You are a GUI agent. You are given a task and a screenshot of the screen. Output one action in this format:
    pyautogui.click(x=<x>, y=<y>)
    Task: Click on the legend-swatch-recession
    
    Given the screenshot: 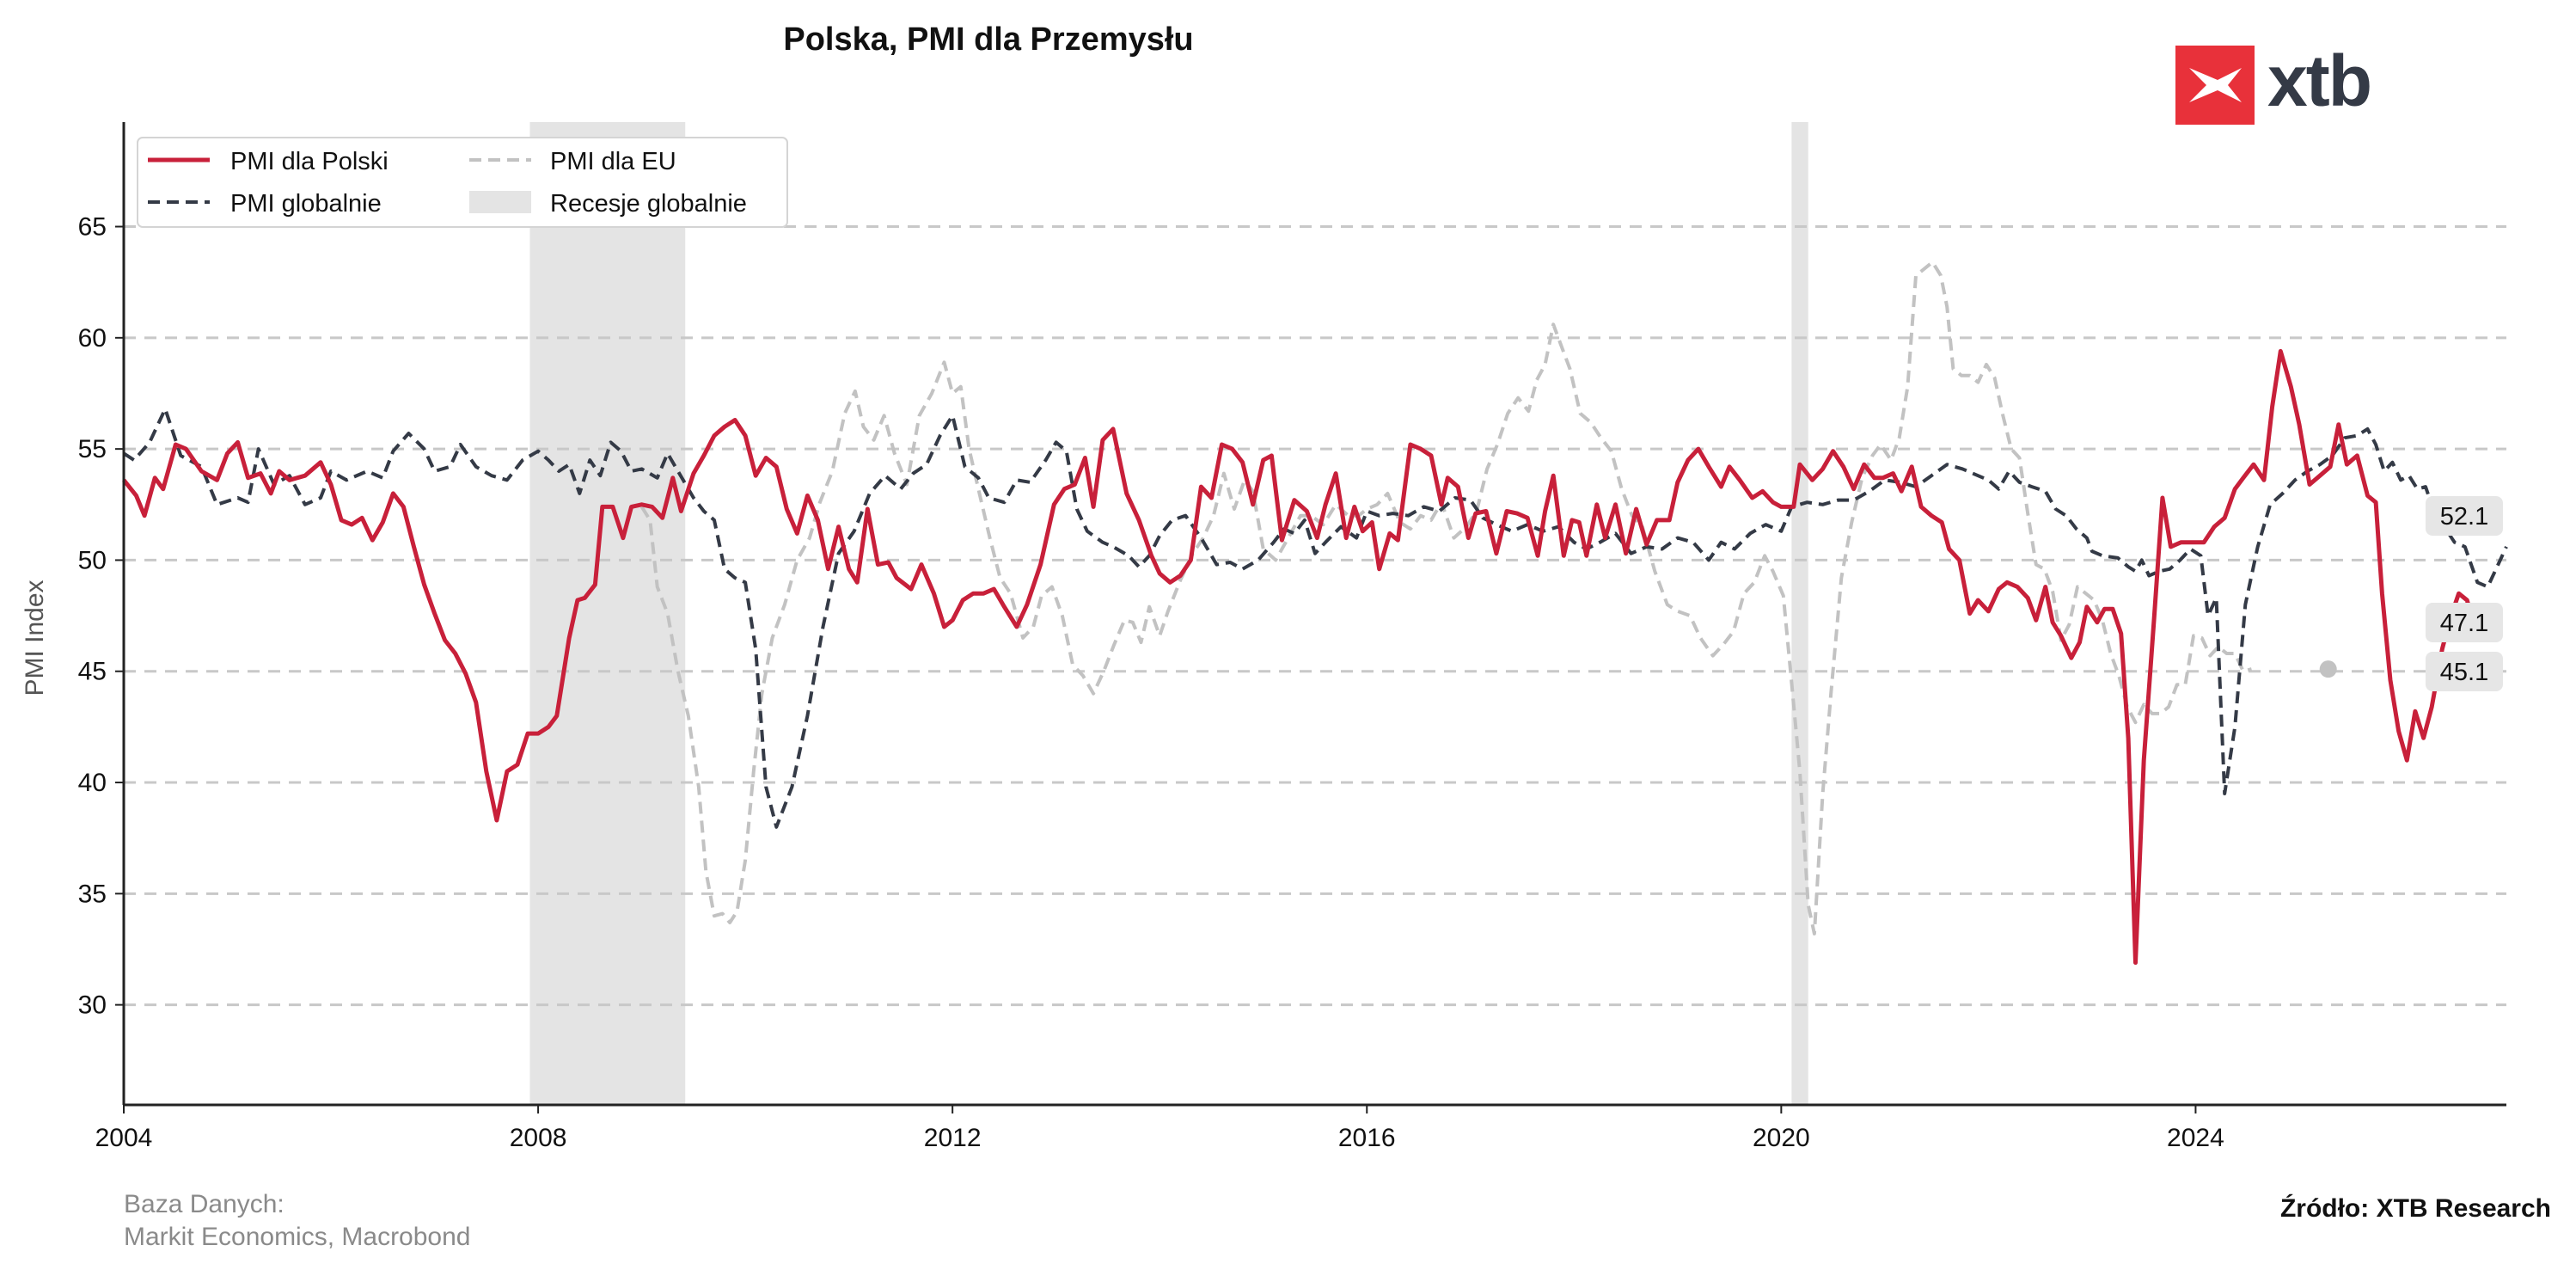 What is the action you would take?
    pyautogui.click(x=500, y=202)
    